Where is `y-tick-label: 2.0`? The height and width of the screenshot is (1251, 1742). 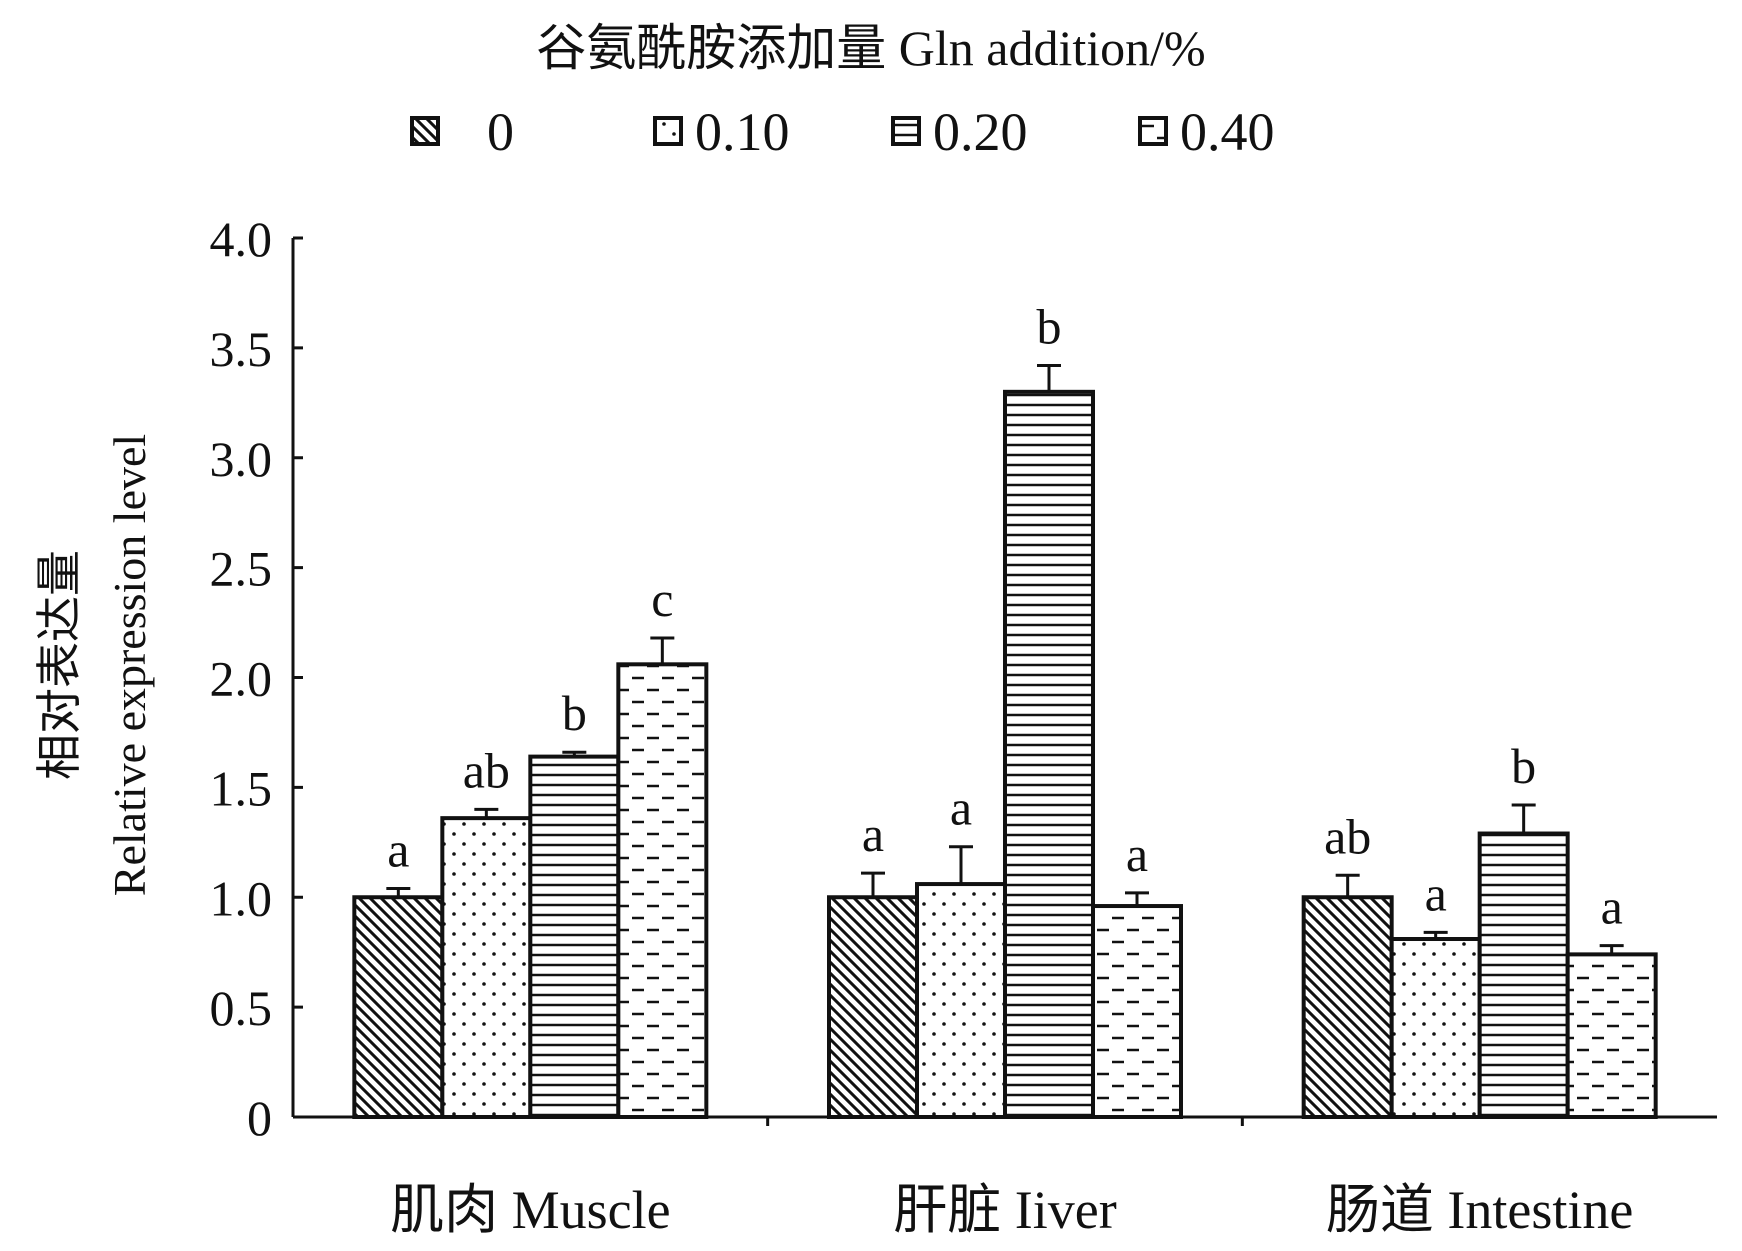 y-tick-label: 2.0 is located at coordinates (241, 679).